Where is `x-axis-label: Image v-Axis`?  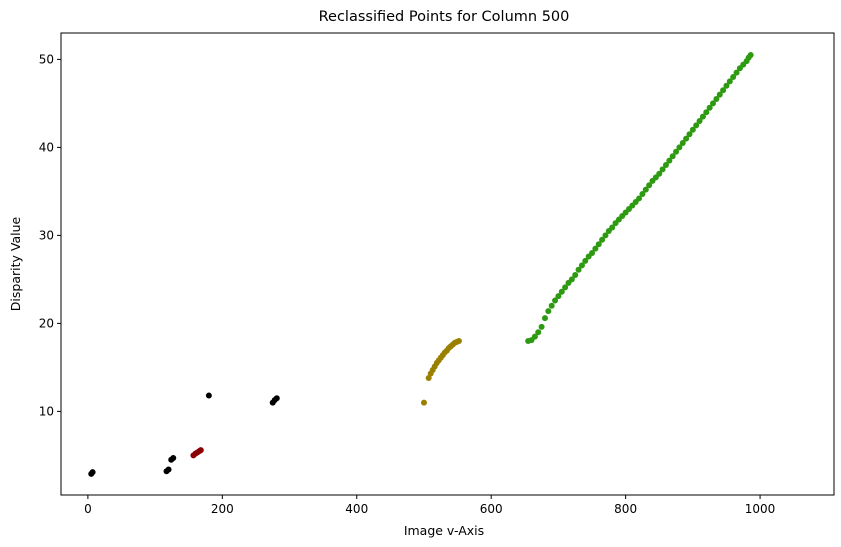 x-axis-label: Image v-Axis is located at coordinates (444, 530).